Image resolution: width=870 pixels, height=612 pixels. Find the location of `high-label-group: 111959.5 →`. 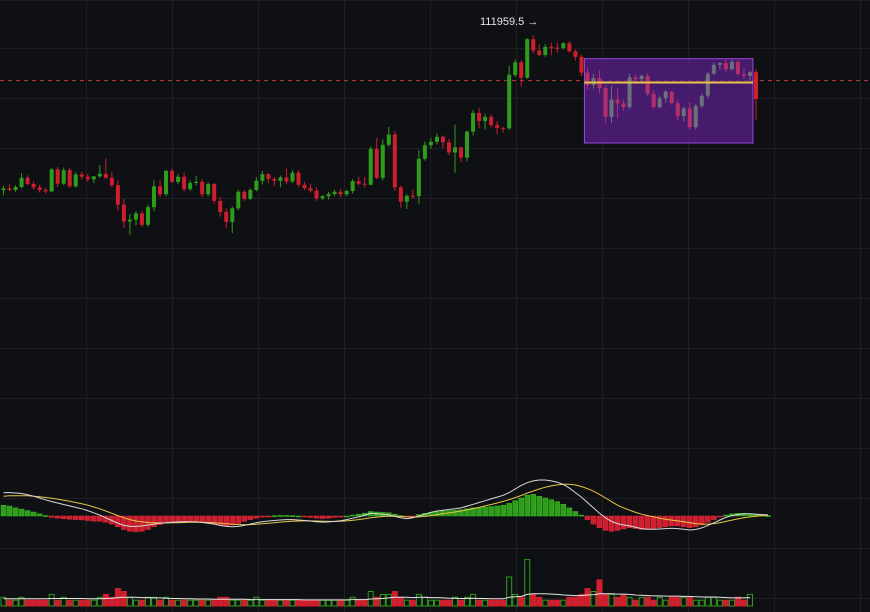

high-label-group: 111959.5 → is located at coordinates (509, 22).